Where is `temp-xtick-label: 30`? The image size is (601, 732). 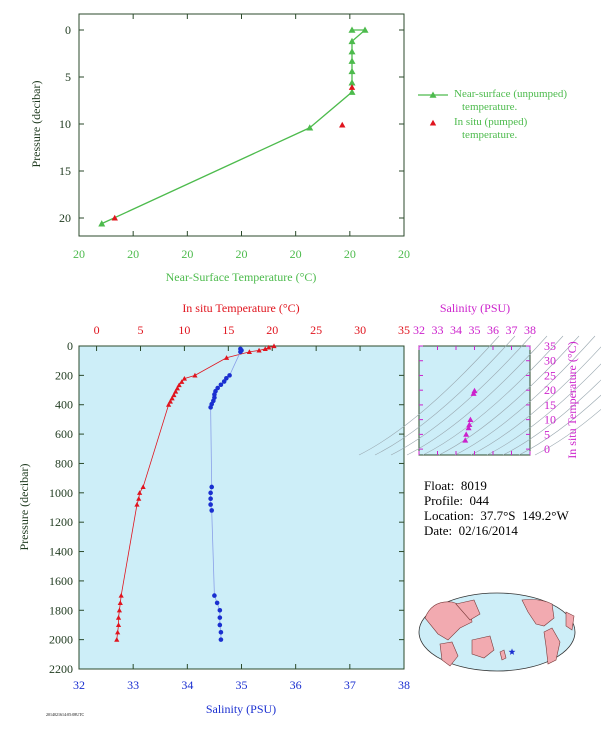 temp-xtick-label: 30 is located at coordinates (360, 330).